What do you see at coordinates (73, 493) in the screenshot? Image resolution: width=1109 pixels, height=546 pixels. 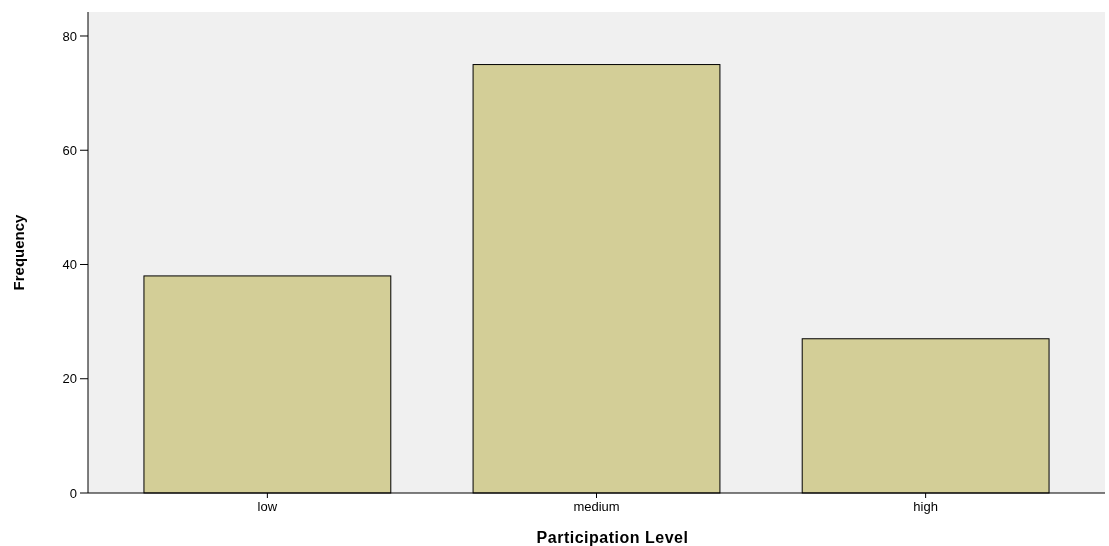 I see `y-tick-label: 0` at bounding box center [73, 493].